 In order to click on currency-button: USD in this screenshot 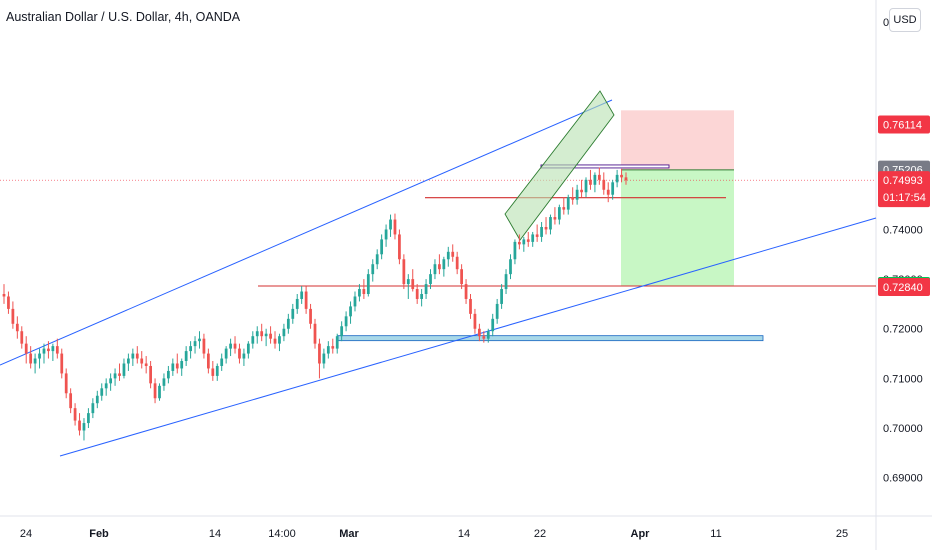, I will do `click(905, 20)`.